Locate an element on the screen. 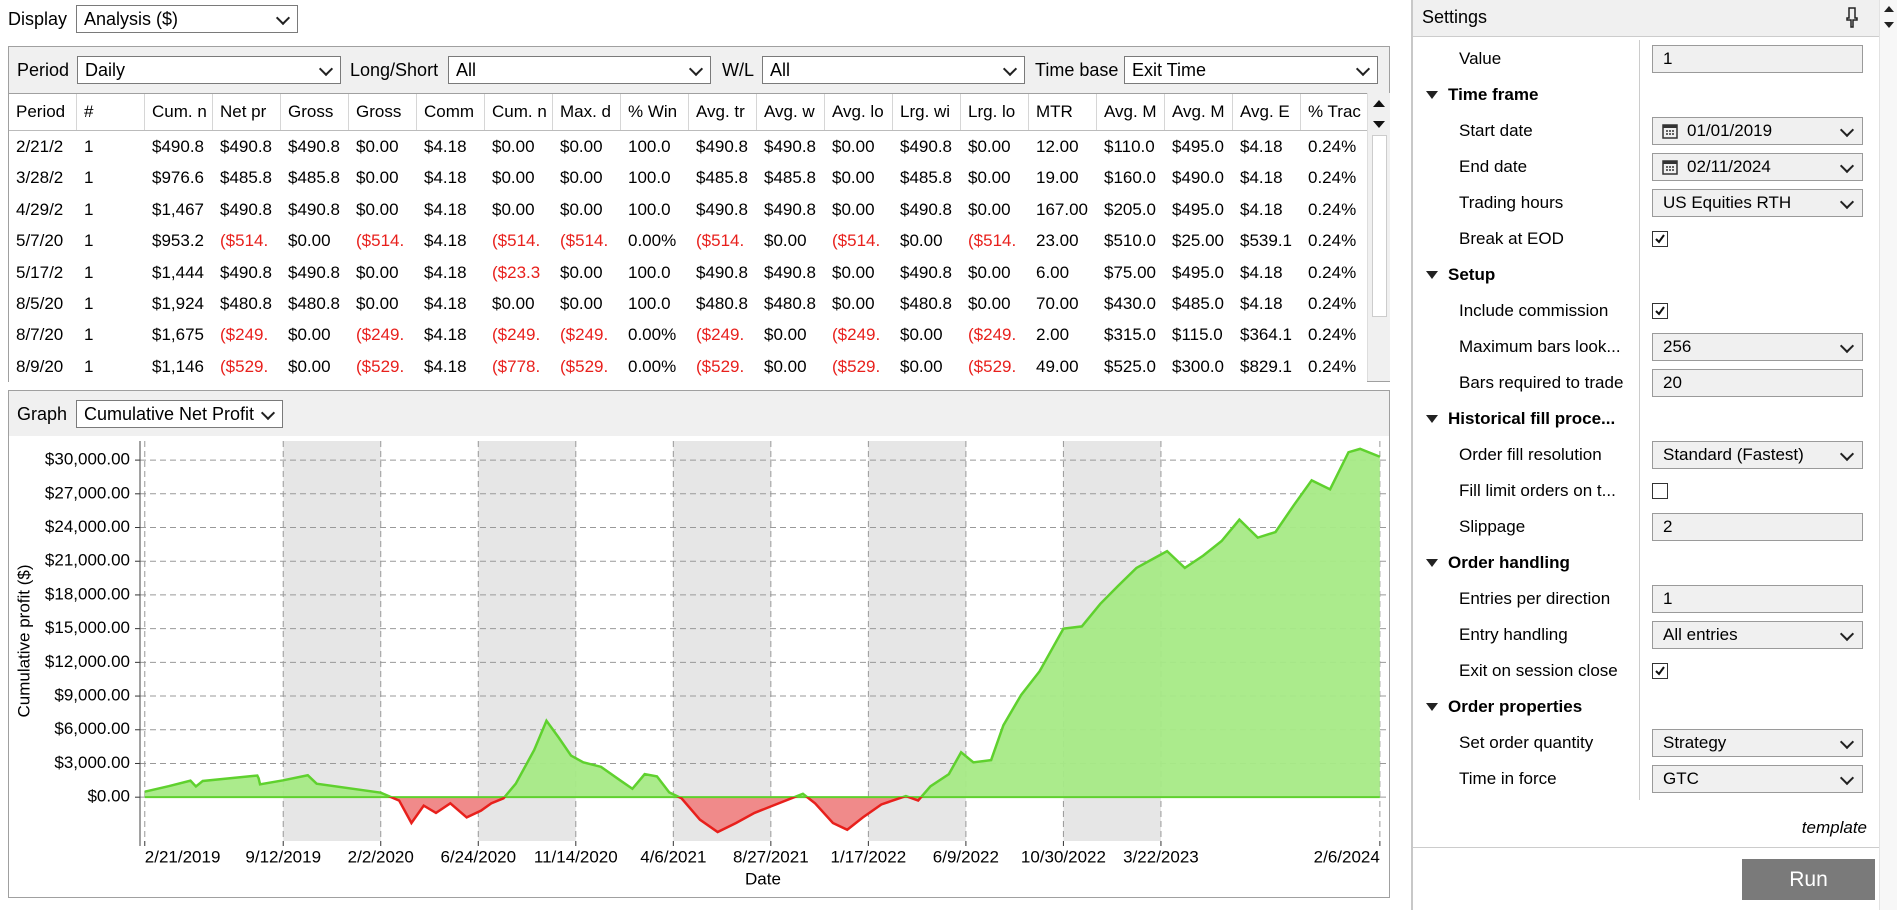 Image resolution: width=1897 pixels, height=910 pixels. table-cell: $539.1 is located at coordinates (1266, 241).